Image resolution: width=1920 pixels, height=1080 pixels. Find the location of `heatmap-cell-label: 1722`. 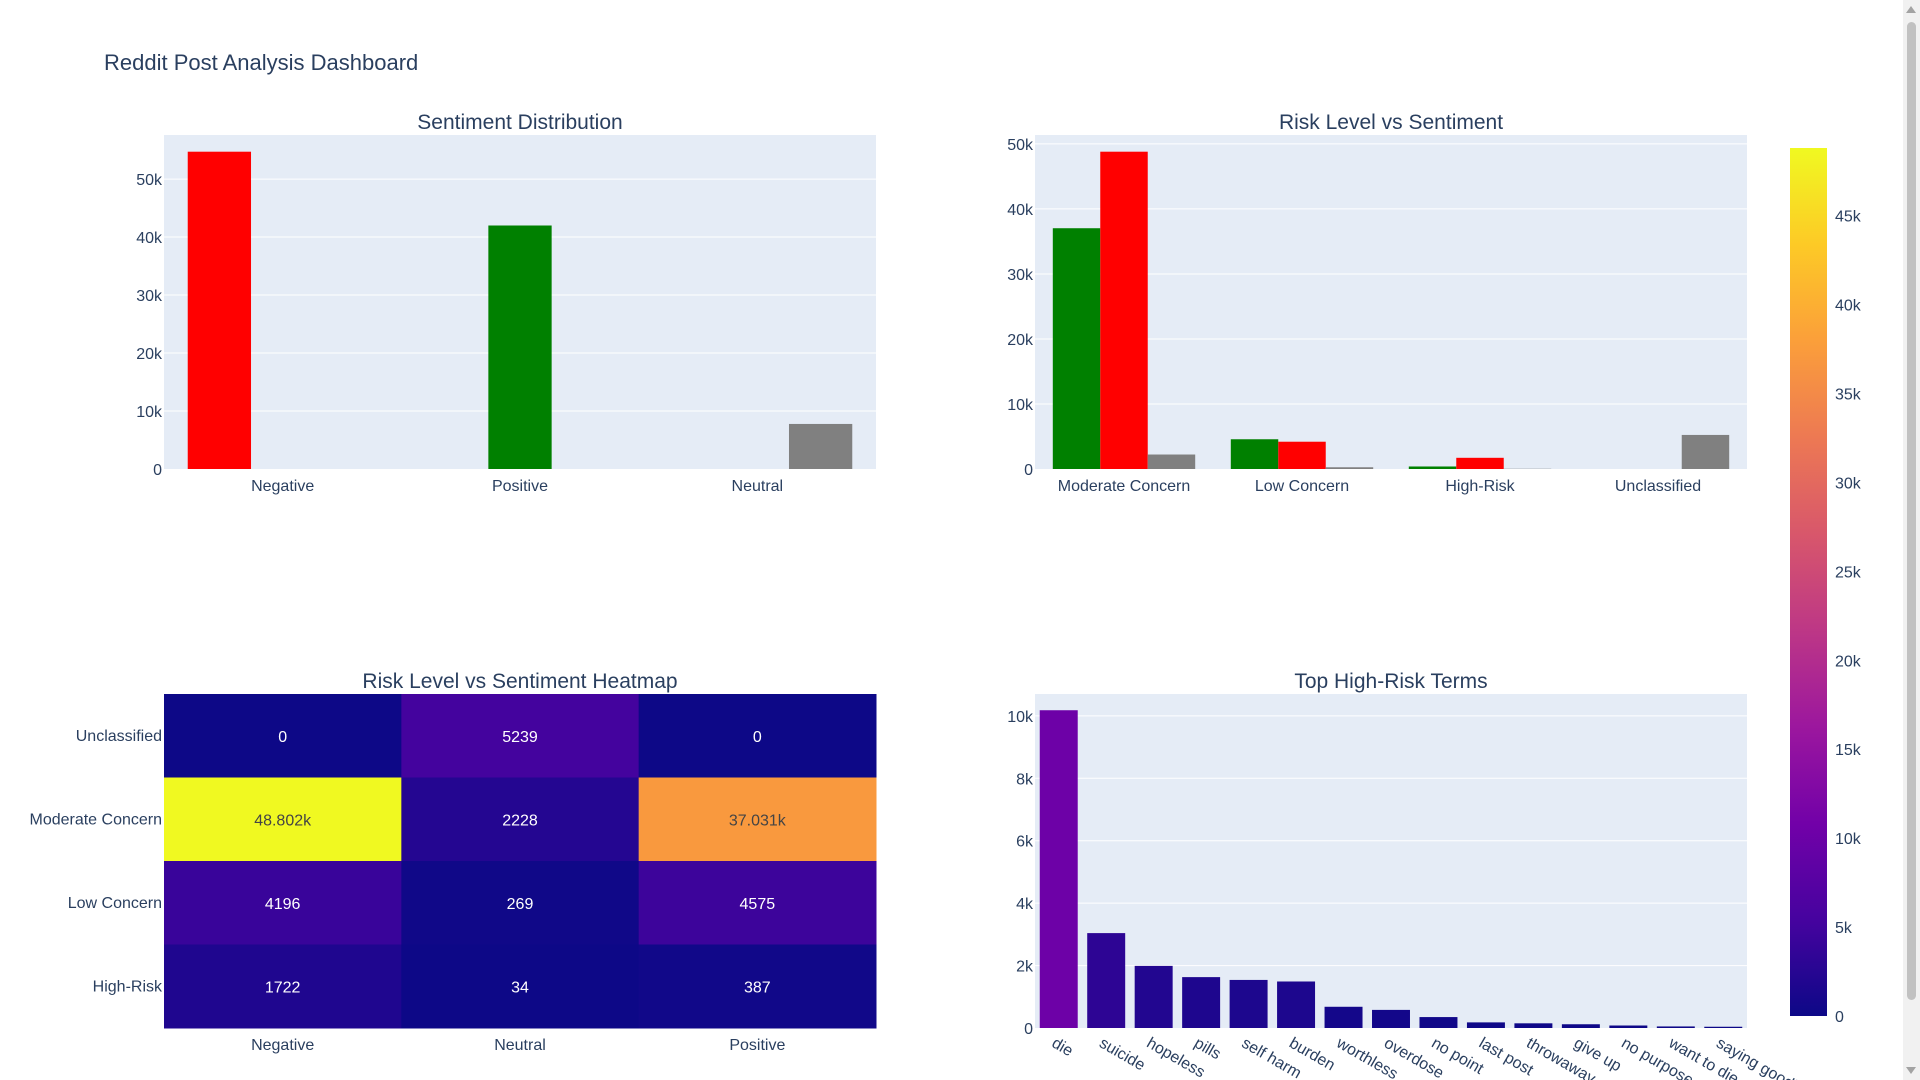

heatmap-cell-label: 1722 is located at coordinates (283, 987).